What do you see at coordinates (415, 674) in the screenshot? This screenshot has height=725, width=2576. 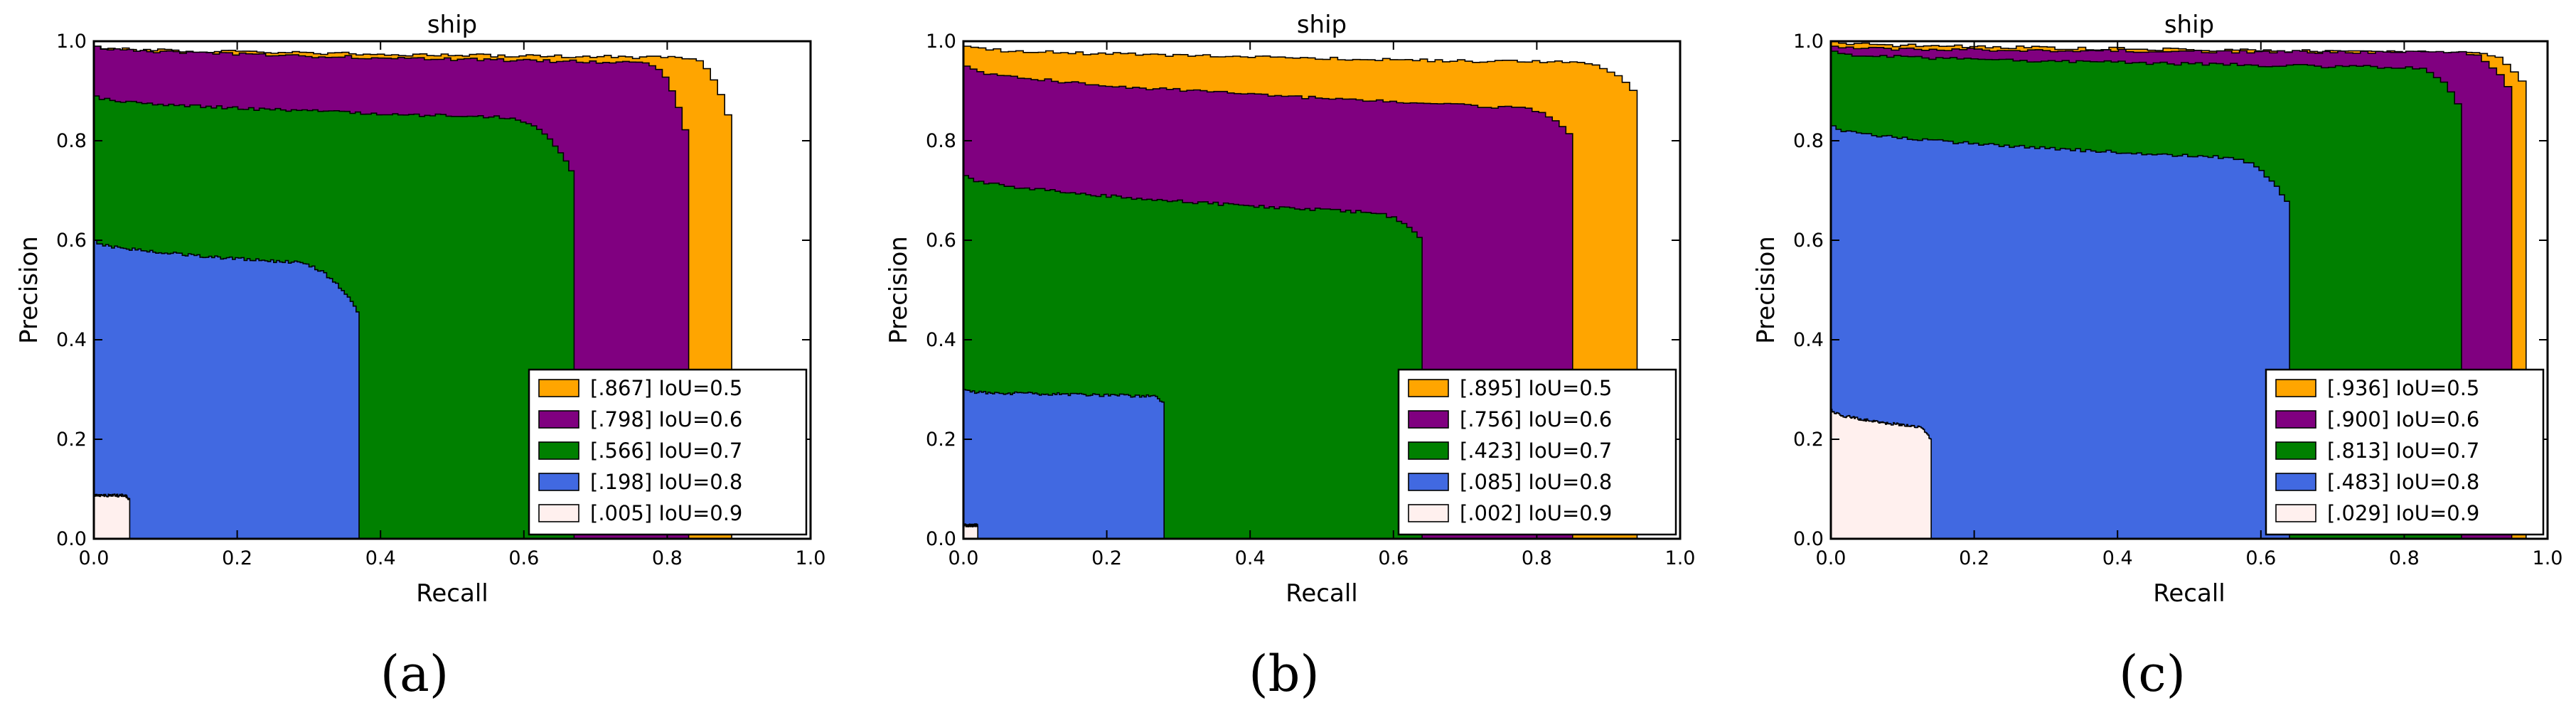 I see `subfigure-caption: (a)` at bounding box center [415, 674].